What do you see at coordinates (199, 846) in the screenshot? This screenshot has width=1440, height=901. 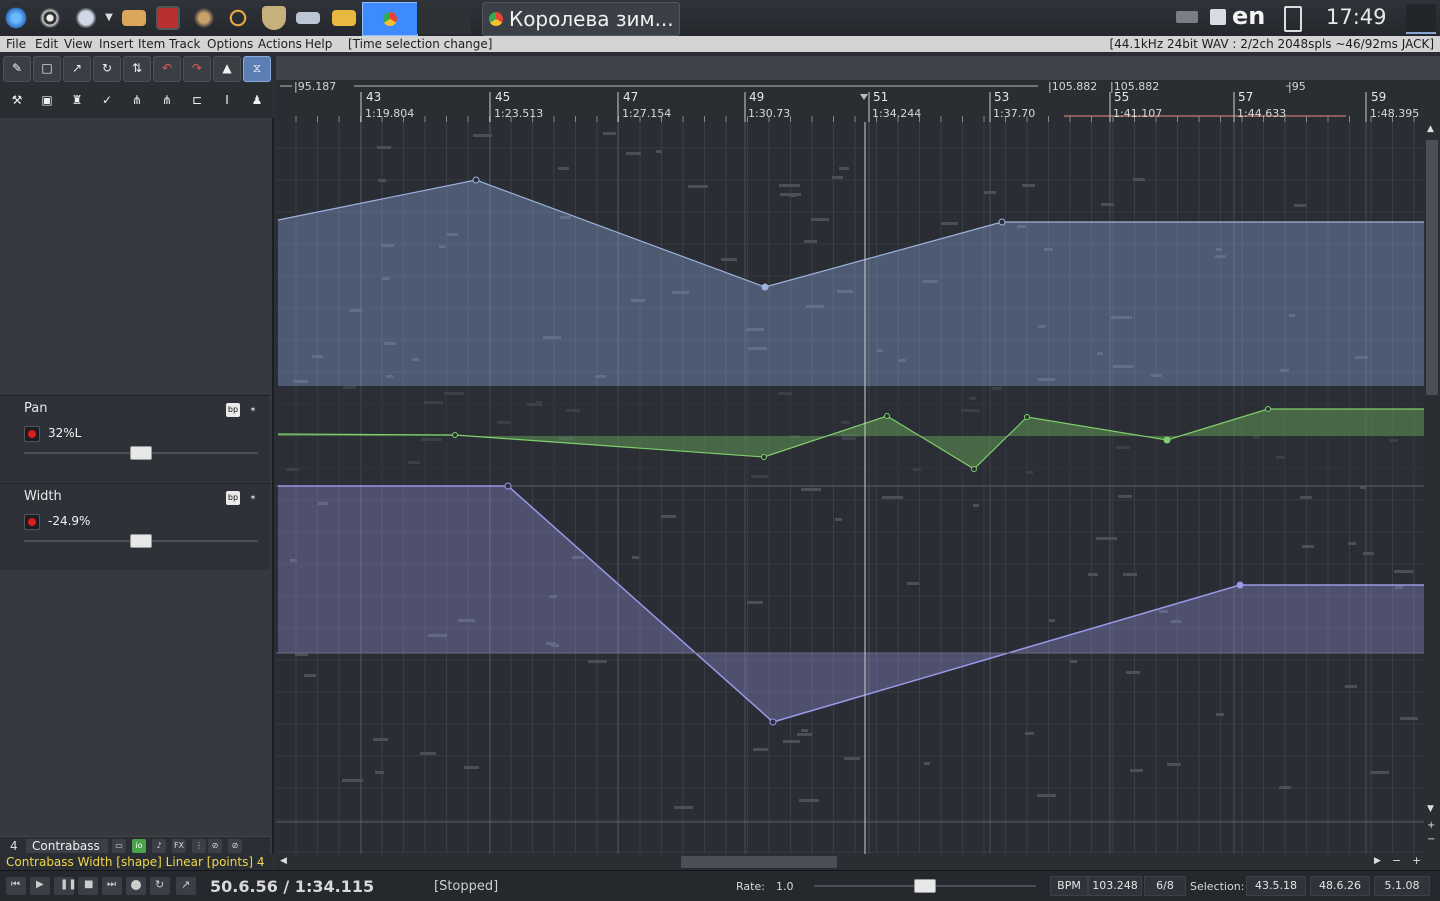 I see `route-icon: ⋮` at bounding box center [199, 846].